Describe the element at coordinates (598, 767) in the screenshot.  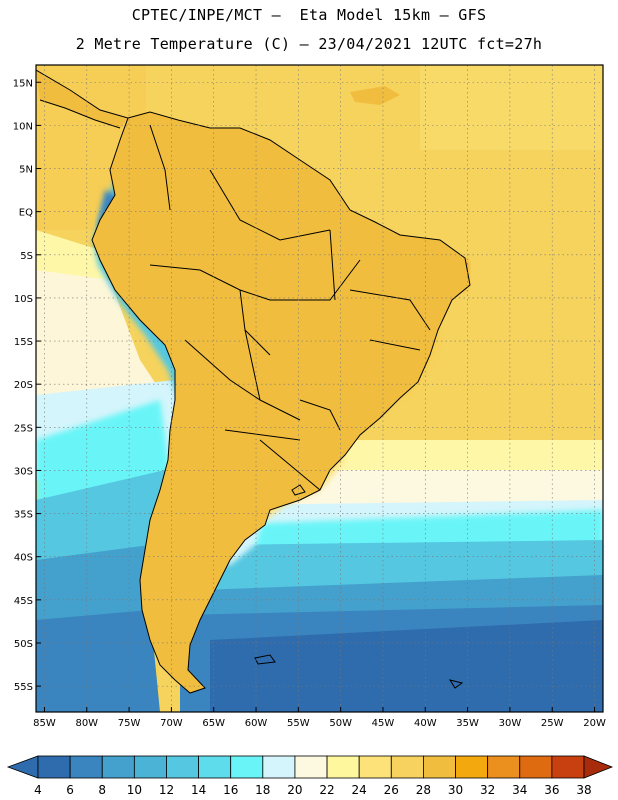
I see `colorbar-over-arrow` at that location.